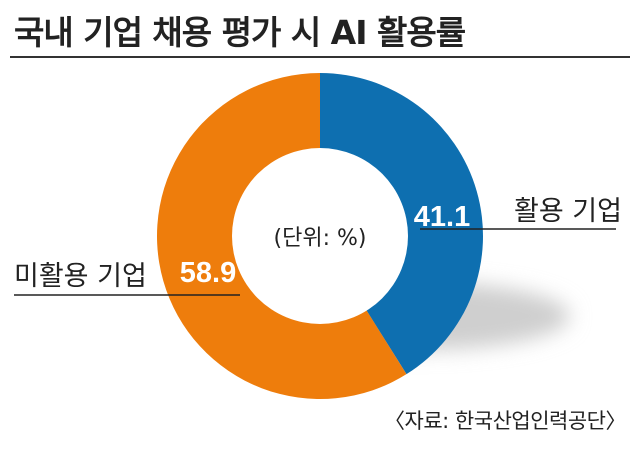 Image resolution: width=640 pixels, height=450 pixels. I want to click on donut-hole, so click(320, 236).